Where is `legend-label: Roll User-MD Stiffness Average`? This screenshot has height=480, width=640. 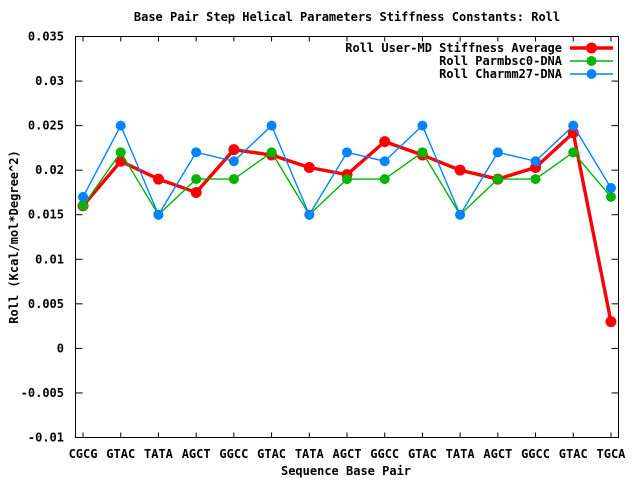 legend-label: Roll User-MD Stiffness Average is located at coordinates (453, 48).